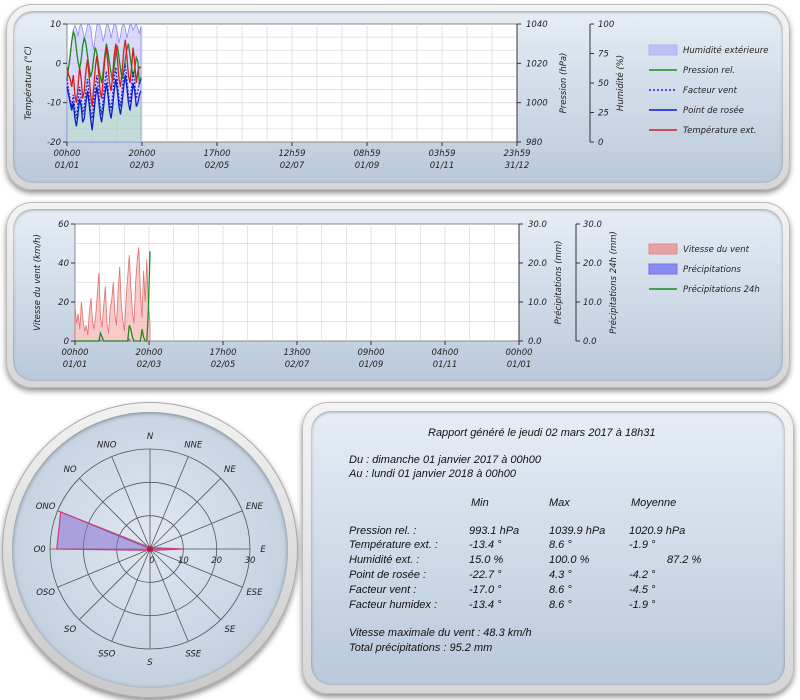 This screenshot has height=700, width=800. I want to click on header-min: Min, so click(480, 503).